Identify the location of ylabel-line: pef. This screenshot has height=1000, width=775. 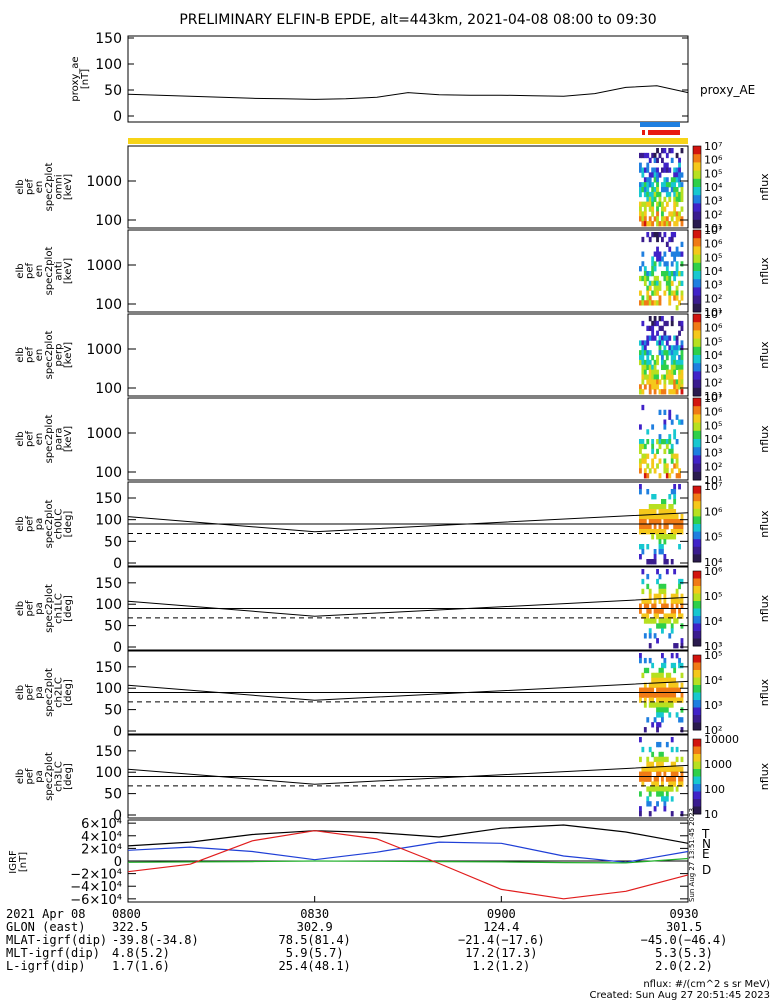
(30, 355).